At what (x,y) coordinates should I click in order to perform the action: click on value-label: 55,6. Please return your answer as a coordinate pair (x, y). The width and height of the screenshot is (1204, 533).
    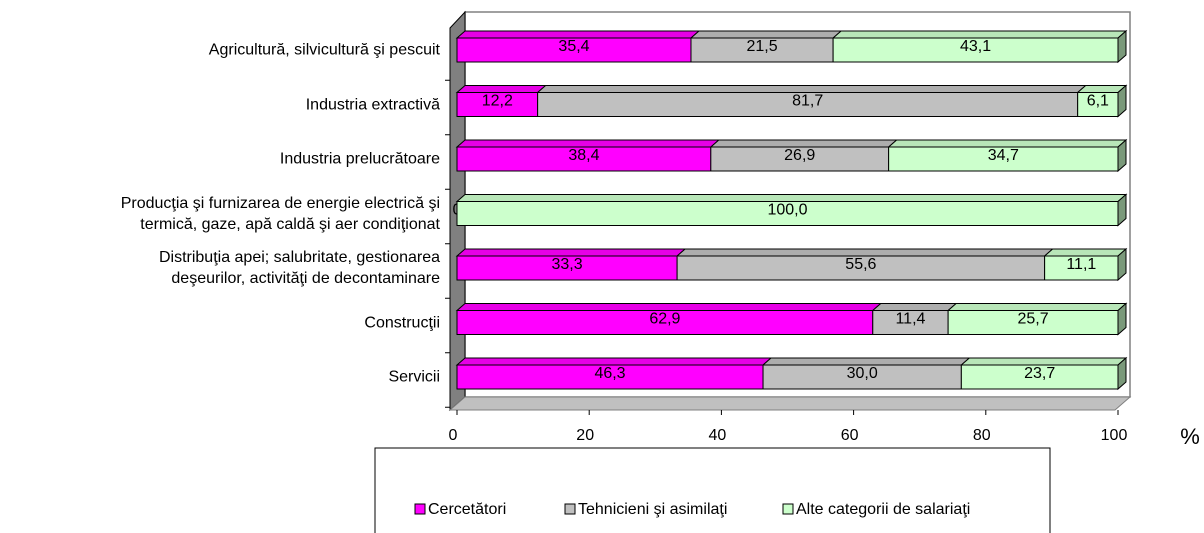
    Looking at the image, I should click on (860, 264).